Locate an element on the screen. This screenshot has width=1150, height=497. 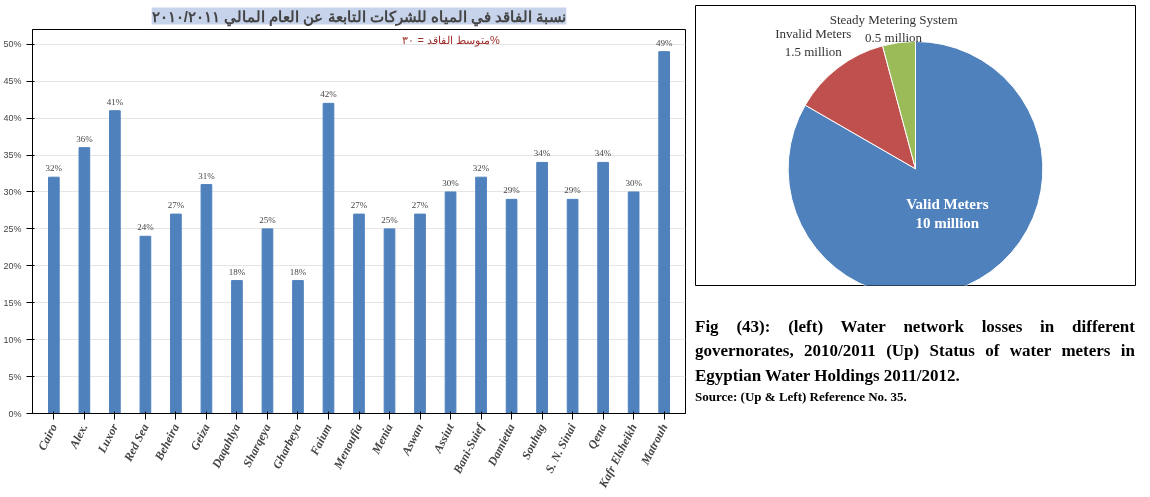
y-tick-label: 0% is located at coordinates (15, 413).